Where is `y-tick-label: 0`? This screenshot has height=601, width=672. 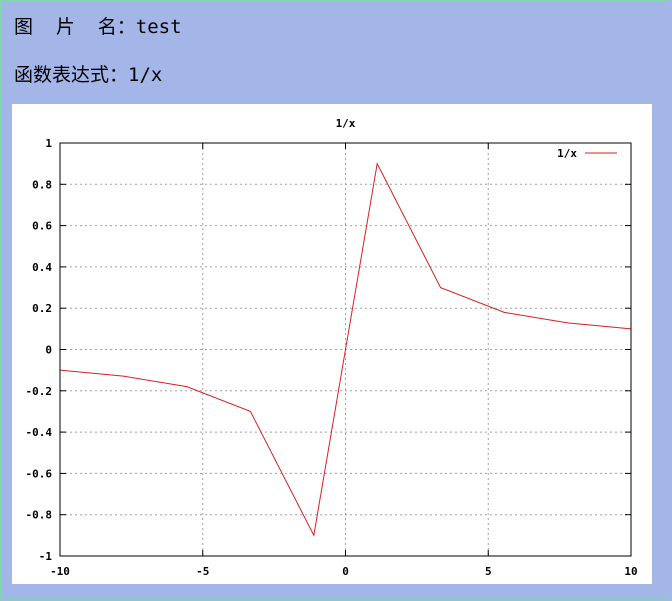
y-tick-label: 0 is located at coordinates (48, 350).